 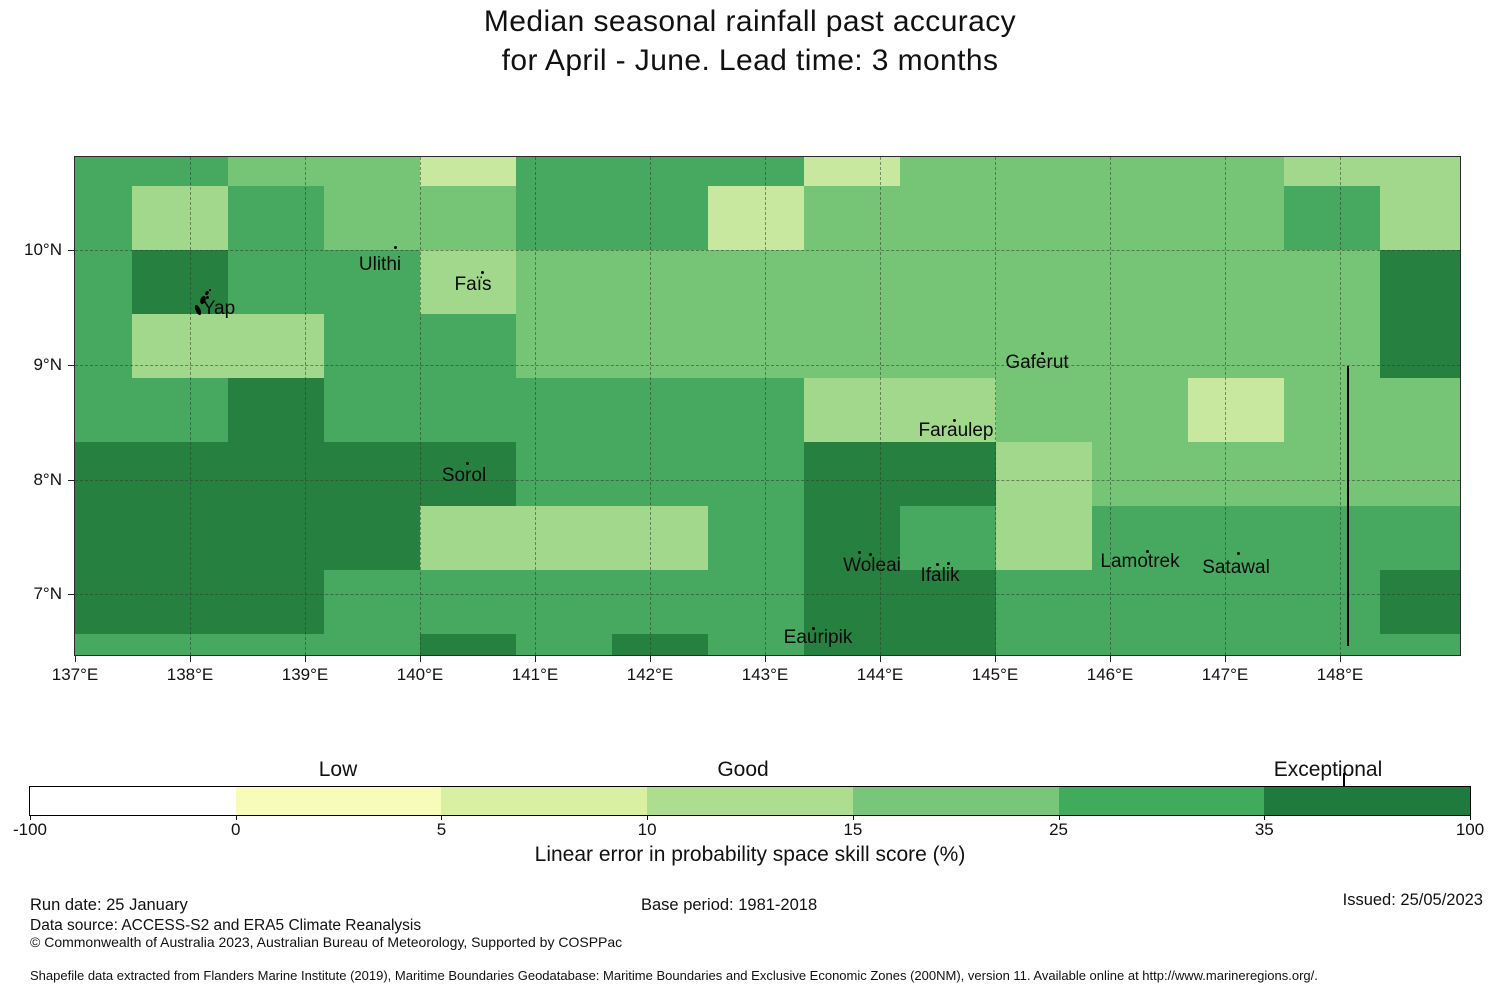 What do you see at coordinates (75, 674) in the screenshot?
I see `x-tick-label: 137°E` at bounding box center [75, 674].